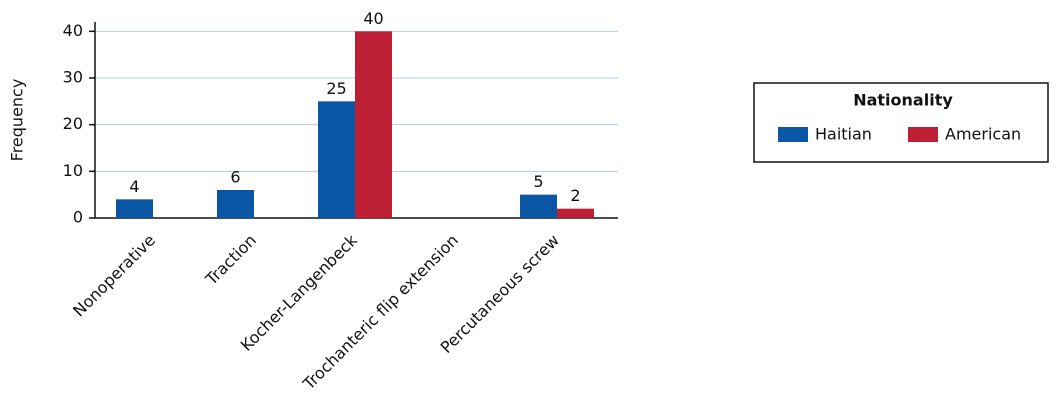  I want to click on y-tick-label: 20, so click(73, 123).